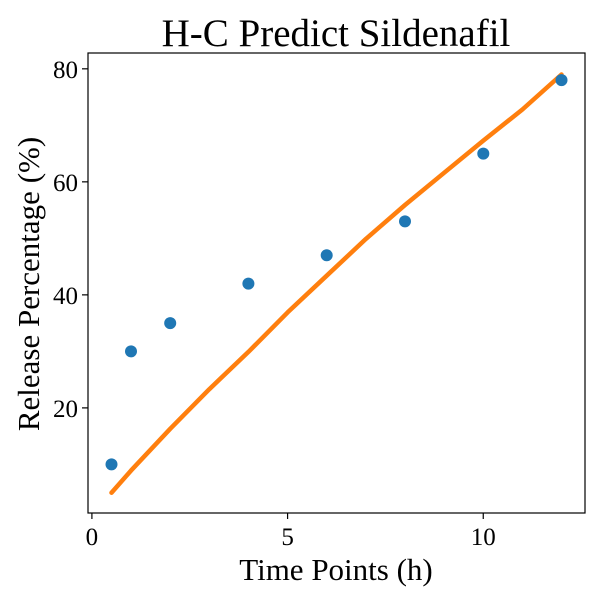 This screenshot has height=605, width=600. Describe the element at coordinates (483, 537) in the screenshot. I see `x-tick-label: 10` at that location.